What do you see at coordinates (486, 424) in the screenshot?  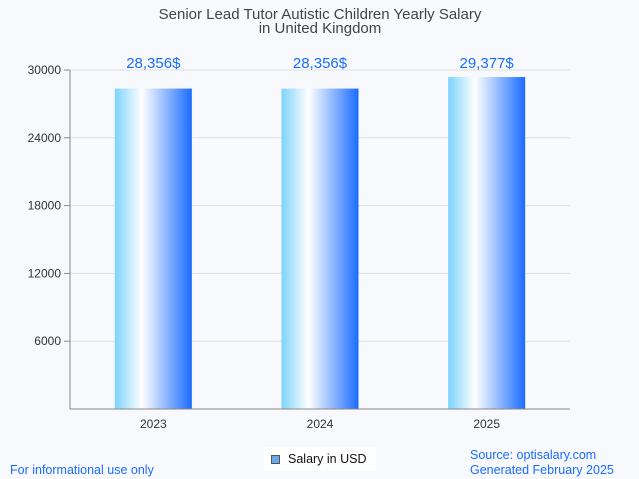 I see `x-tick-label: 2025` at bounding box center [486, 424].